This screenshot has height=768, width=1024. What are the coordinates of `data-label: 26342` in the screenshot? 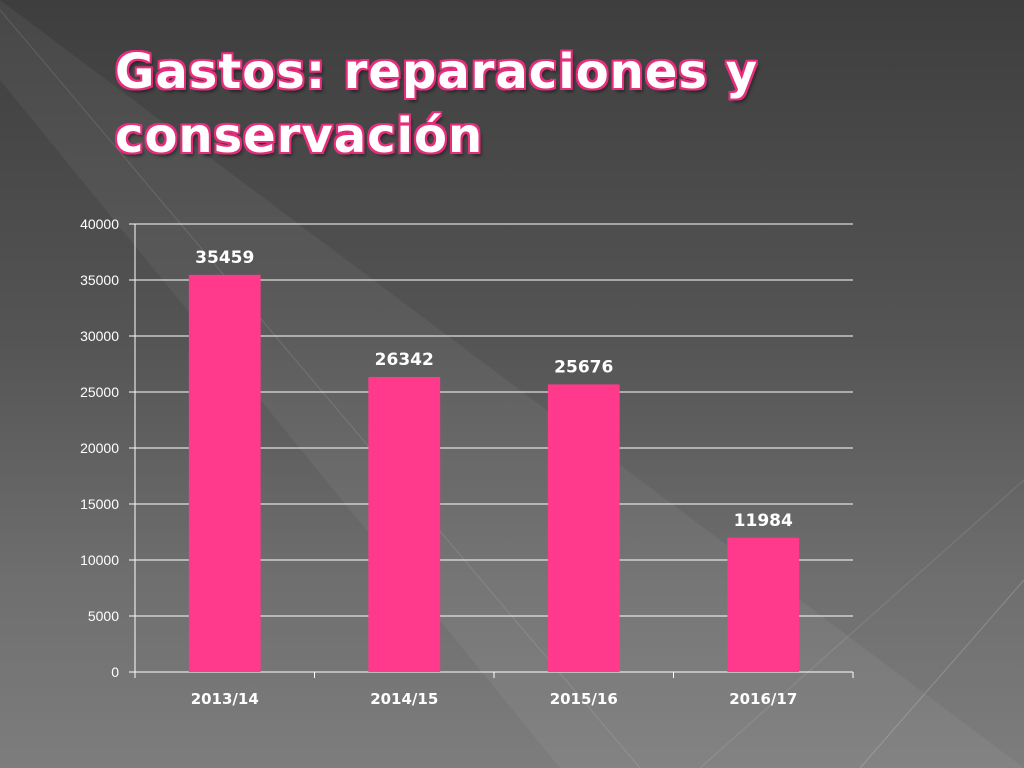 It's located at (404, 360).